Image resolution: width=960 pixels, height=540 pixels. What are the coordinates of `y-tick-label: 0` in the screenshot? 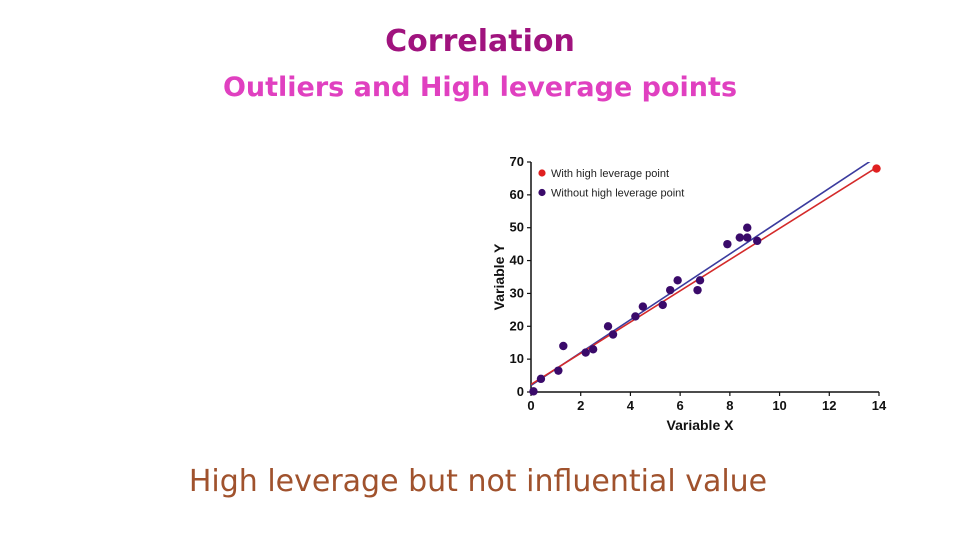 It's located at (520, 391).